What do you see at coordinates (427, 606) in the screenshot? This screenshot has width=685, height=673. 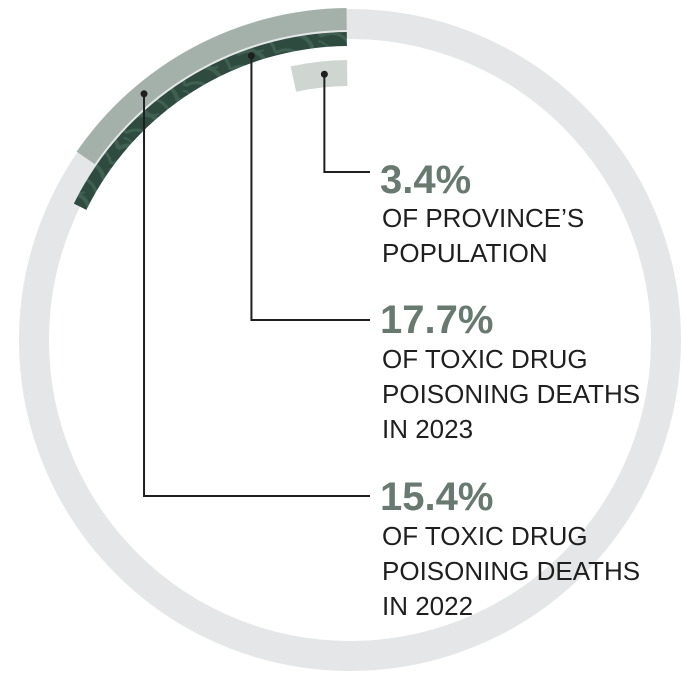 I see `description-2022-line-3: IN 2022` at bounding box center [427, 606].